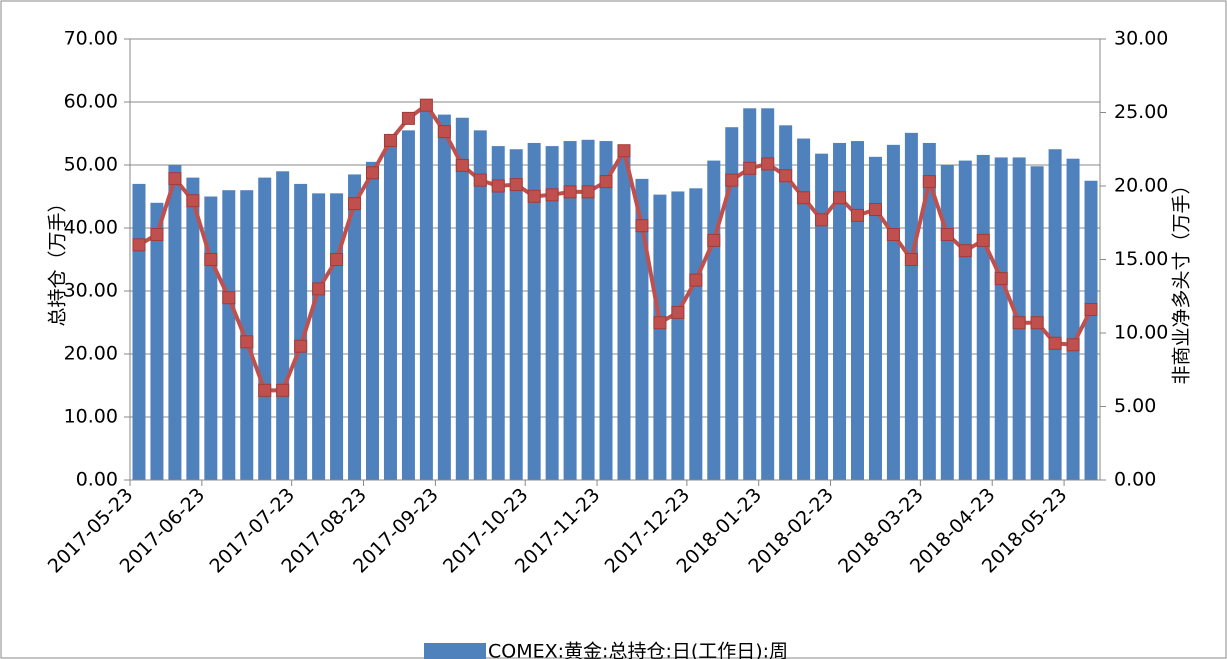  What do you see at coordinates (58, 259) in the screenshot?
I see `y-axis-title: 总持仓（万手）` at bounding box center [58, 259].